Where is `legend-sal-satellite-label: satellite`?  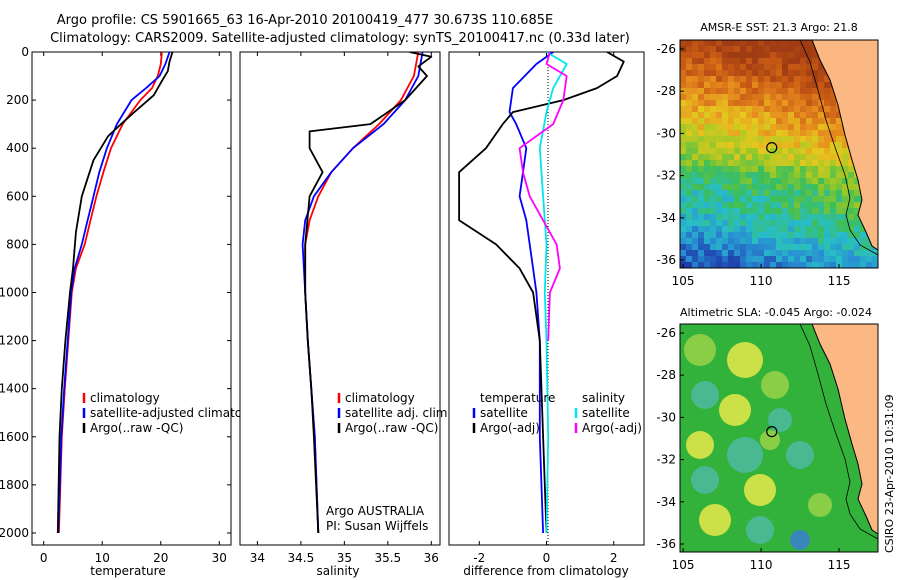
legend-sal-satellite-label: satellite is located at coordinates (606, 413).